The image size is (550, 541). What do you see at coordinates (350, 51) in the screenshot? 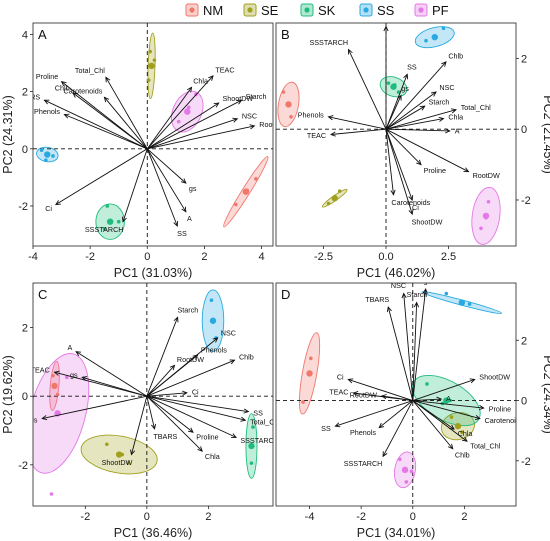
I see `panel-b-arrowhead-ssstarch` at bounding box center [350, 51].